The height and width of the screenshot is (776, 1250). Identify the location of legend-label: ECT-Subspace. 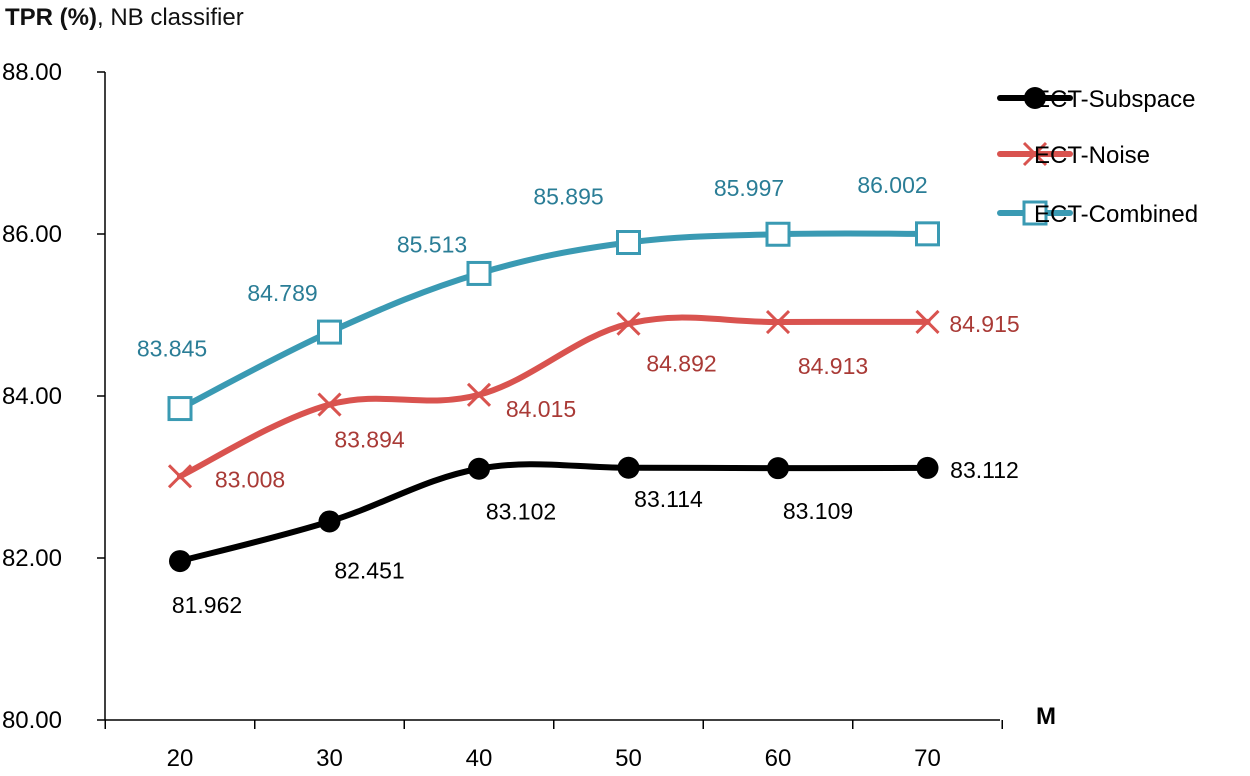
(1114, 99).